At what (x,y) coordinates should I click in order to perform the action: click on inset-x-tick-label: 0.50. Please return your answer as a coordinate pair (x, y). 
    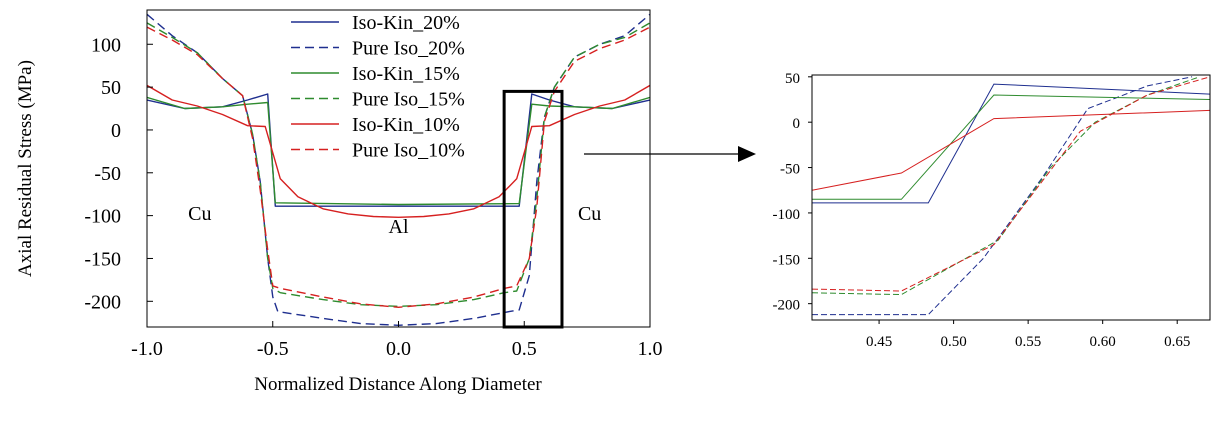
    Looking at the image, I should click on (953, 342).